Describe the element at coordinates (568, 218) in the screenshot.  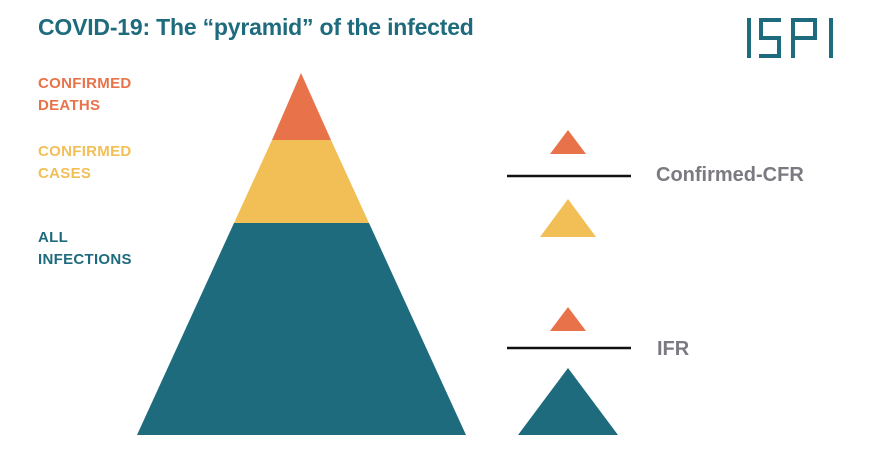
I see `cfr-denominator-triangle` at that location.